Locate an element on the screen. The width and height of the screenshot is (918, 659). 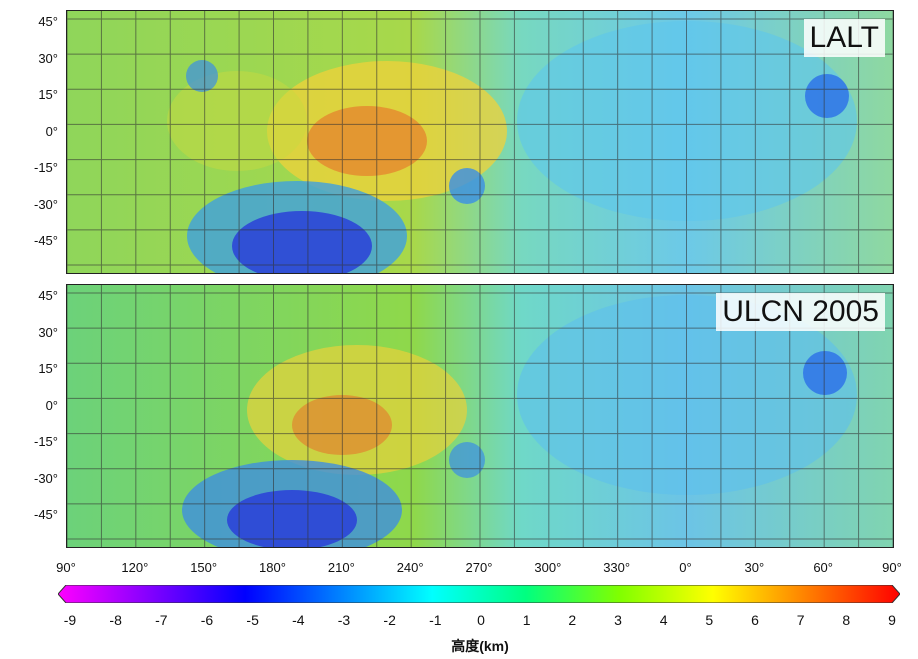
elevation-colorbar is located at coordinates (479, 594).